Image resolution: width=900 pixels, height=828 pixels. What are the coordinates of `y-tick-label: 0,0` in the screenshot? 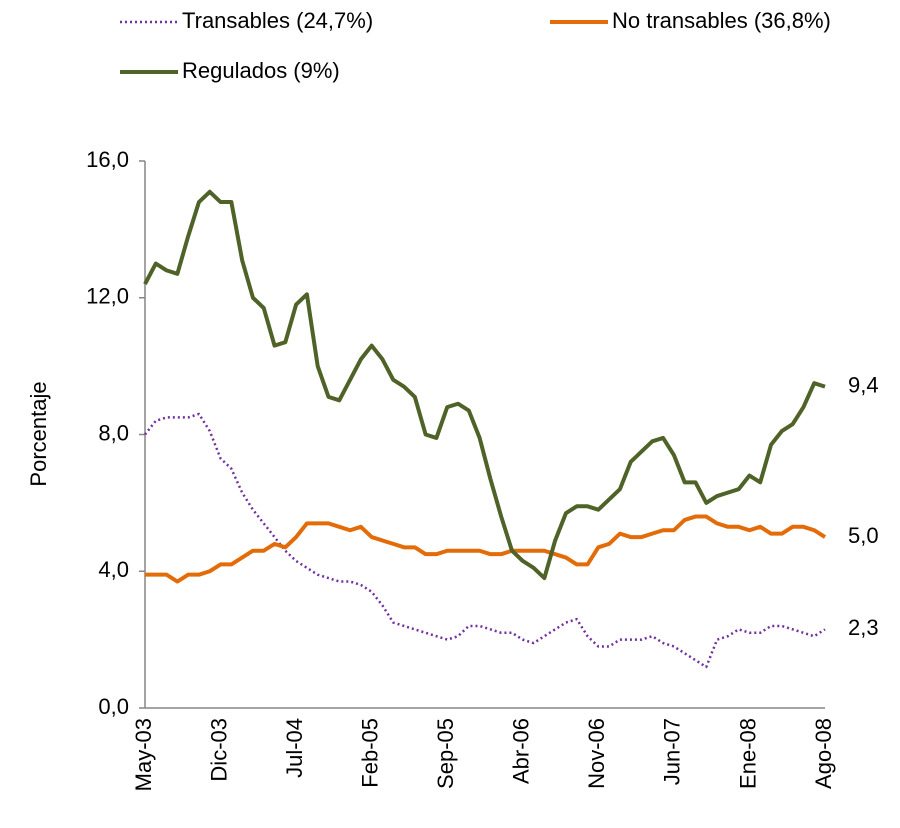 It's located at (113, 706).